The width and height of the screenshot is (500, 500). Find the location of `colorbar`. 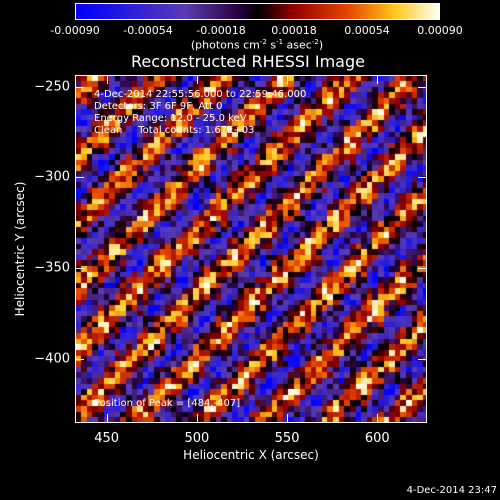

colorbar is located at coordinates (257, 11).